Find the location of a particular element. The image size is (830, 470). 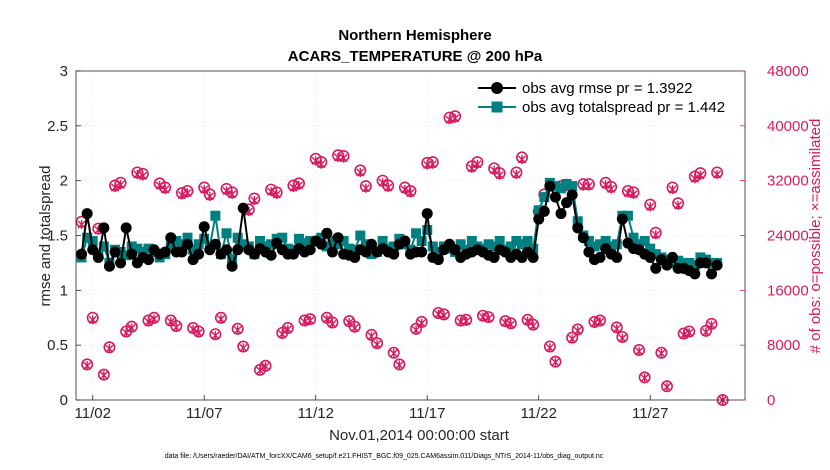

y-tick-label: 3 is located at coordinates (64, 71).